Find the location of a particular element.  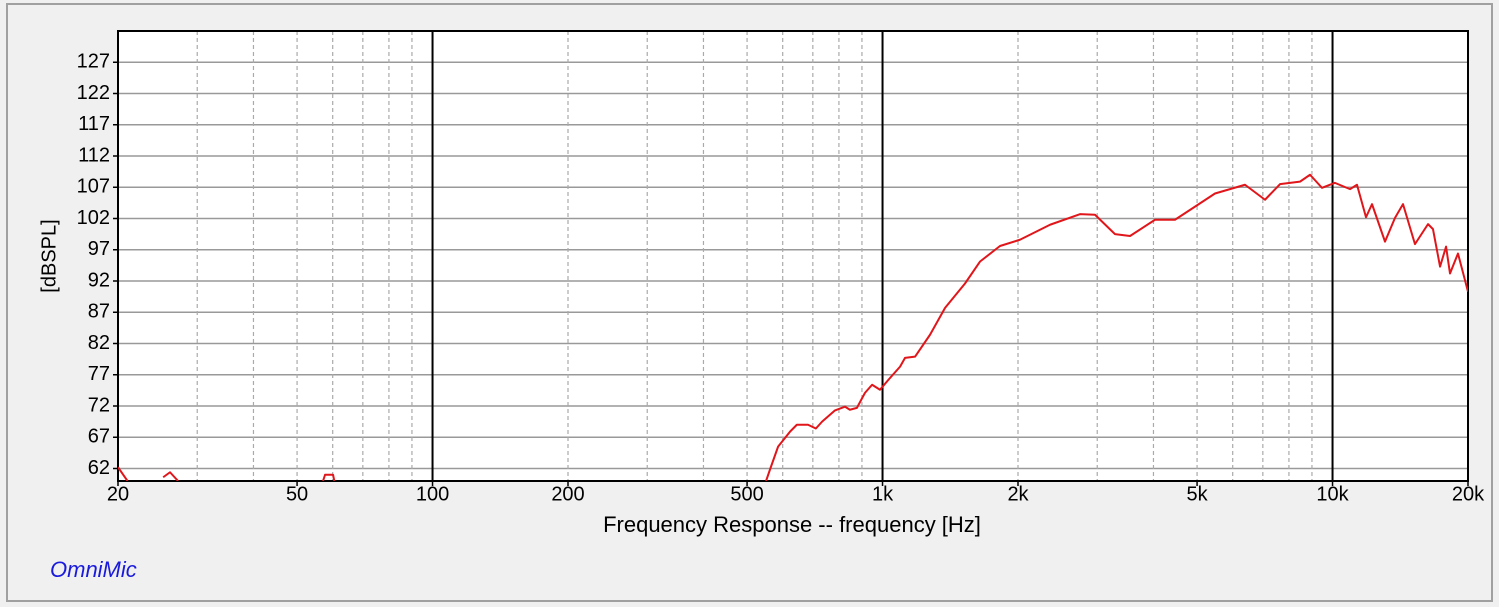

x-tick-label: 20k is located at coordinates (1468, 494).